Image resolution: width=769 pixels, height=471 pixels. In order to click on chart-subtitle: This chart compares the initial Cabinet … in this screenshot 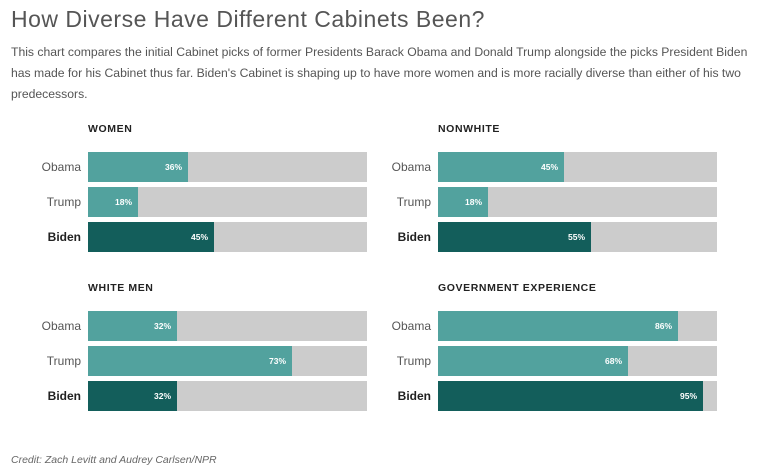, I will do `click(379, 73)`.